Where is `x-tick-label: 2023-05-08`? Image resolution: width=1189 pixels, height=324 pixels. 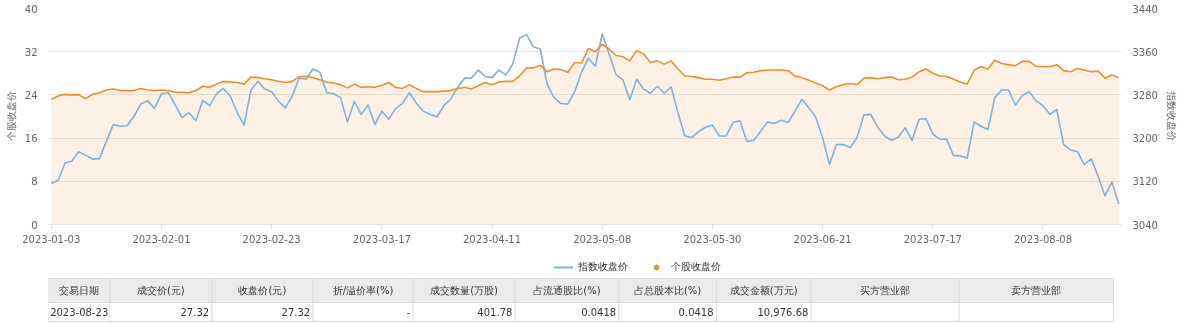 x-tick-label: 2023-05-08 is located at coordinates (602, 239).